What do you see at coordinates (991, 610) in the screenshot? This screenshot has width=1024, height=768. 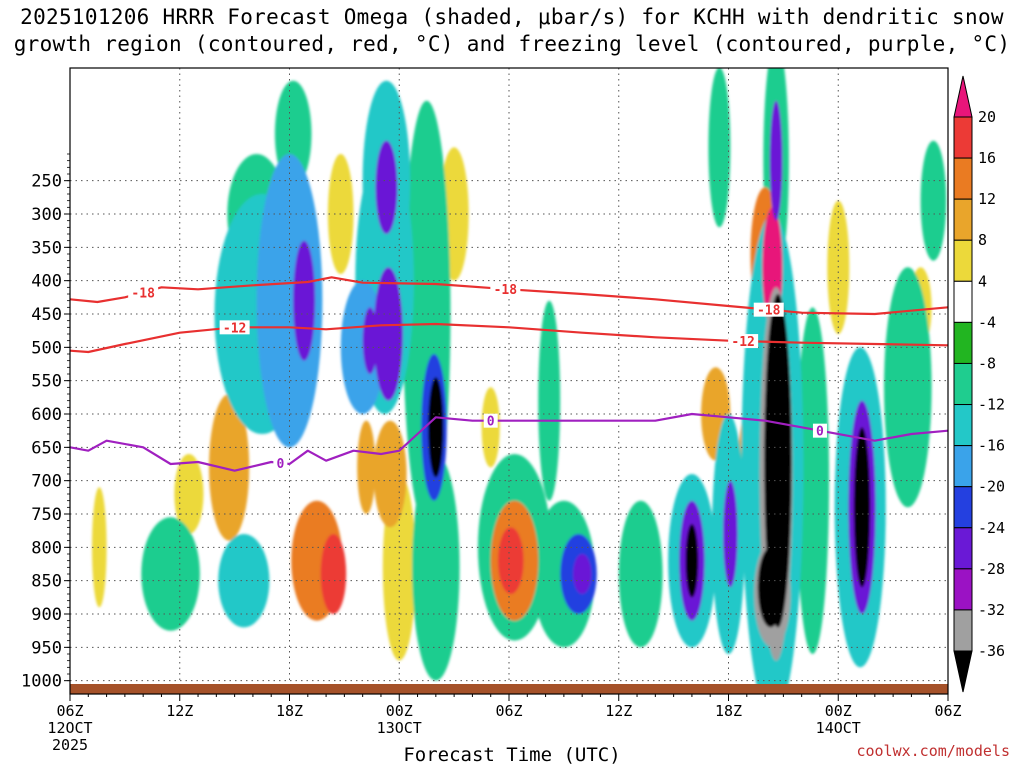 I see `colorbar-label--32: -32` at bounding box center [991, 610].